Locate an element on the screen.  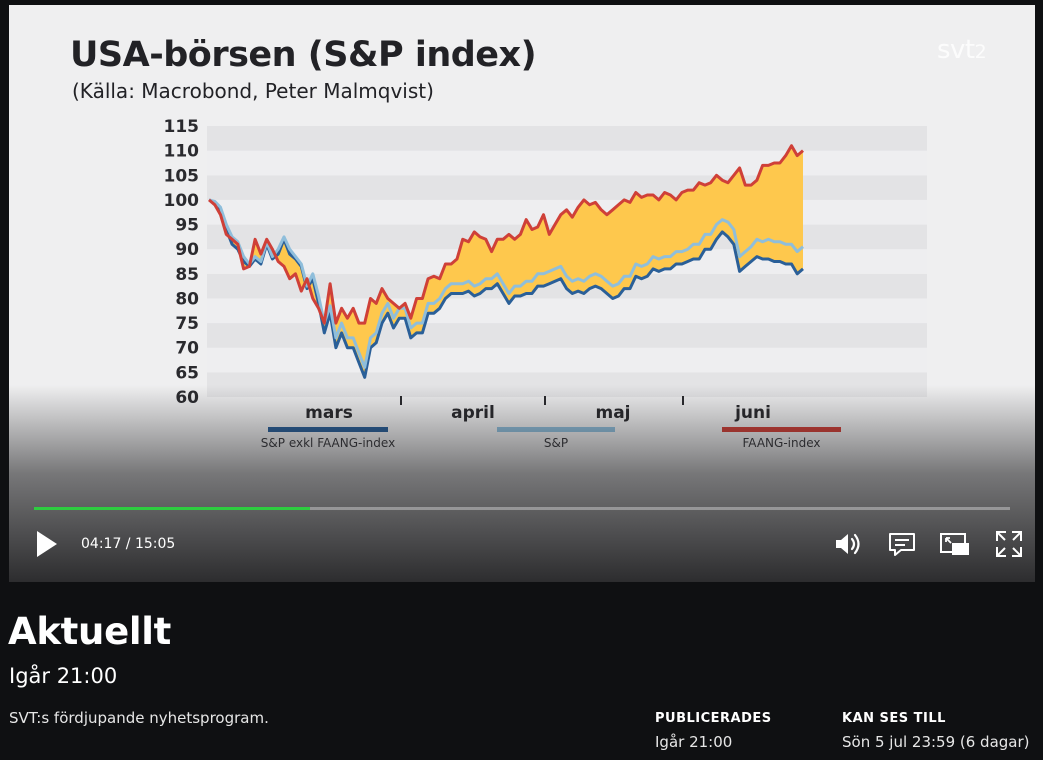
channel-logo-number: 2 is located at coordinates (980, 52).